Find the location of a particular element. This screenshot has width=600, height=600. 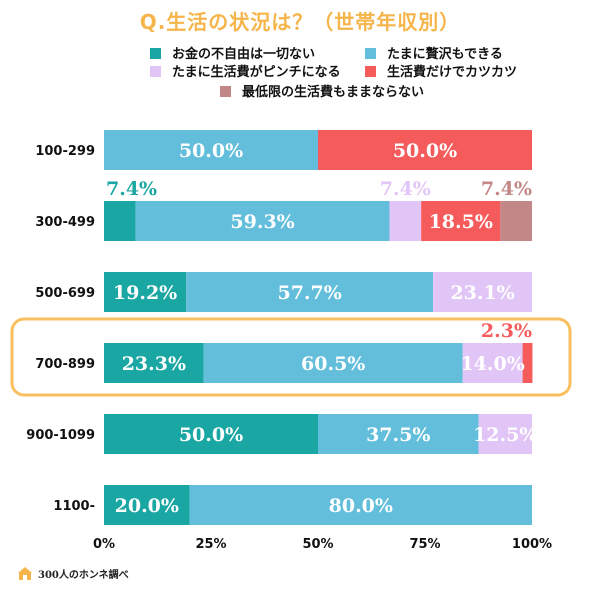

data-label: 60.5% is located at coordinates (333, 364).